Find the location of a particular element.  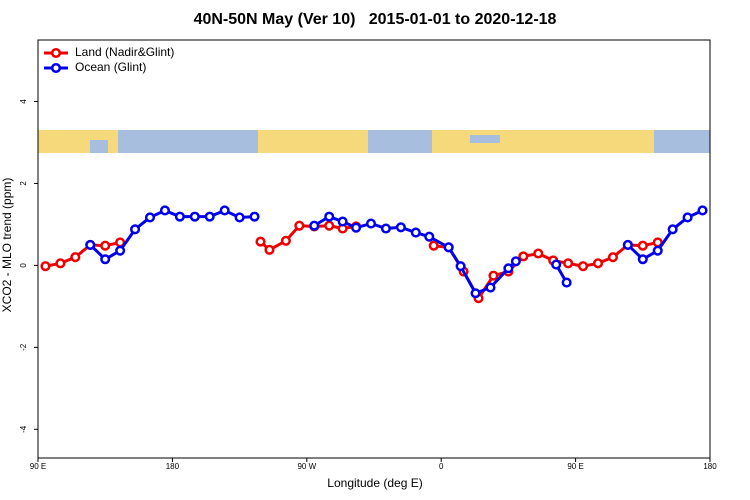

map-strip is located at coordinates (374, 141).